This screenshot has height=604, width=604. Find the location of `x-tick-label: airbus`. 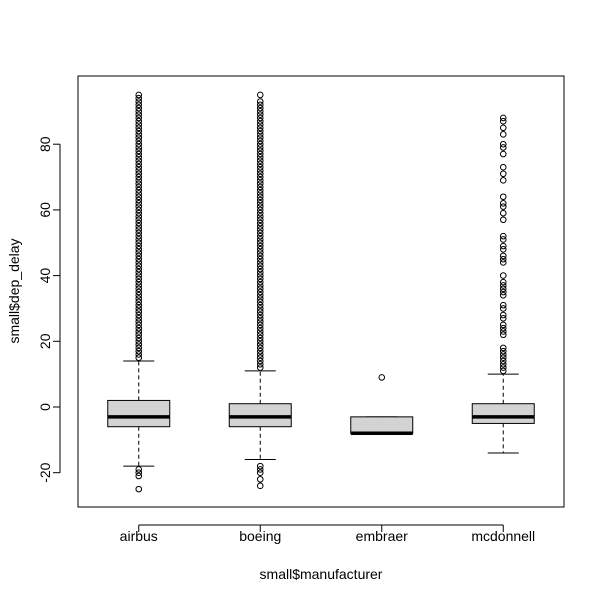

x-tick-label: airbus is located at coordinates (139, 536).